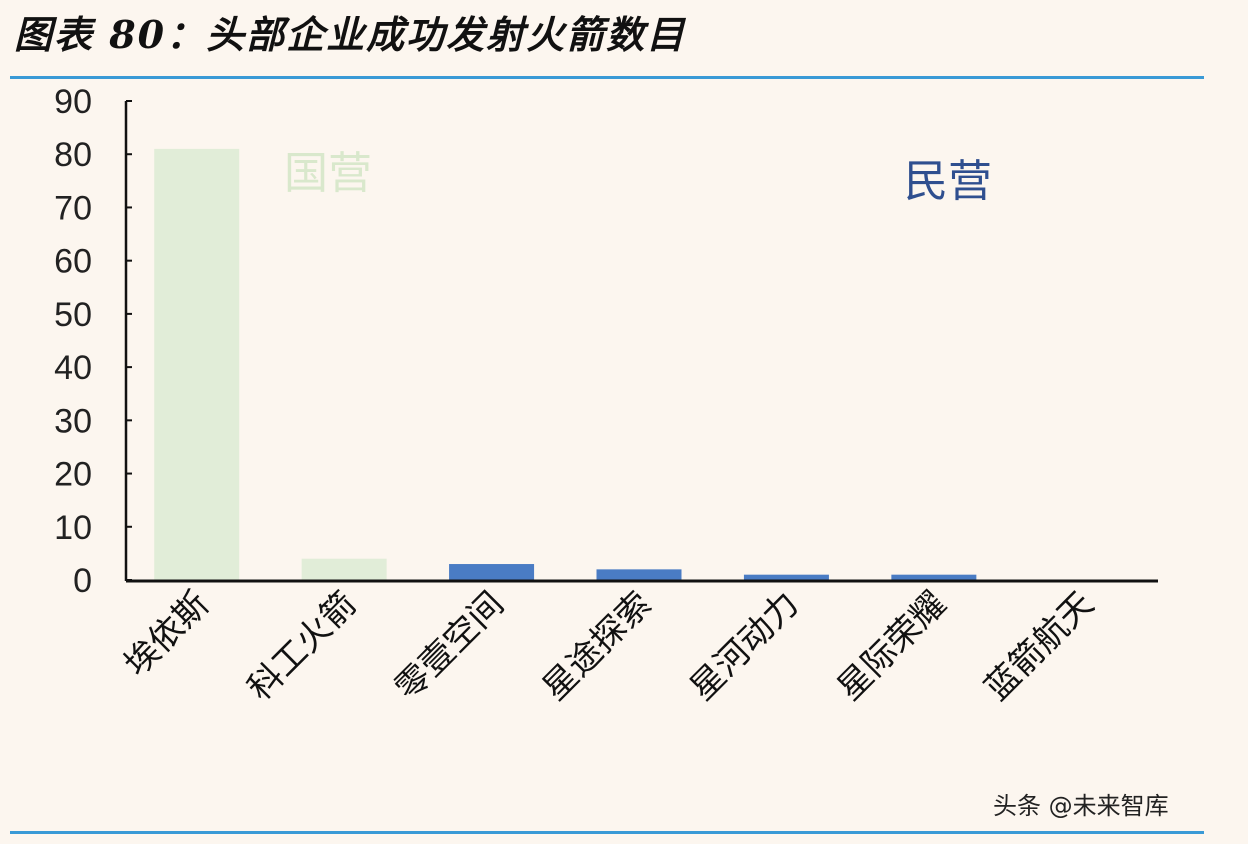  I want to click on y-tick-label: 60, so click(73, 262).